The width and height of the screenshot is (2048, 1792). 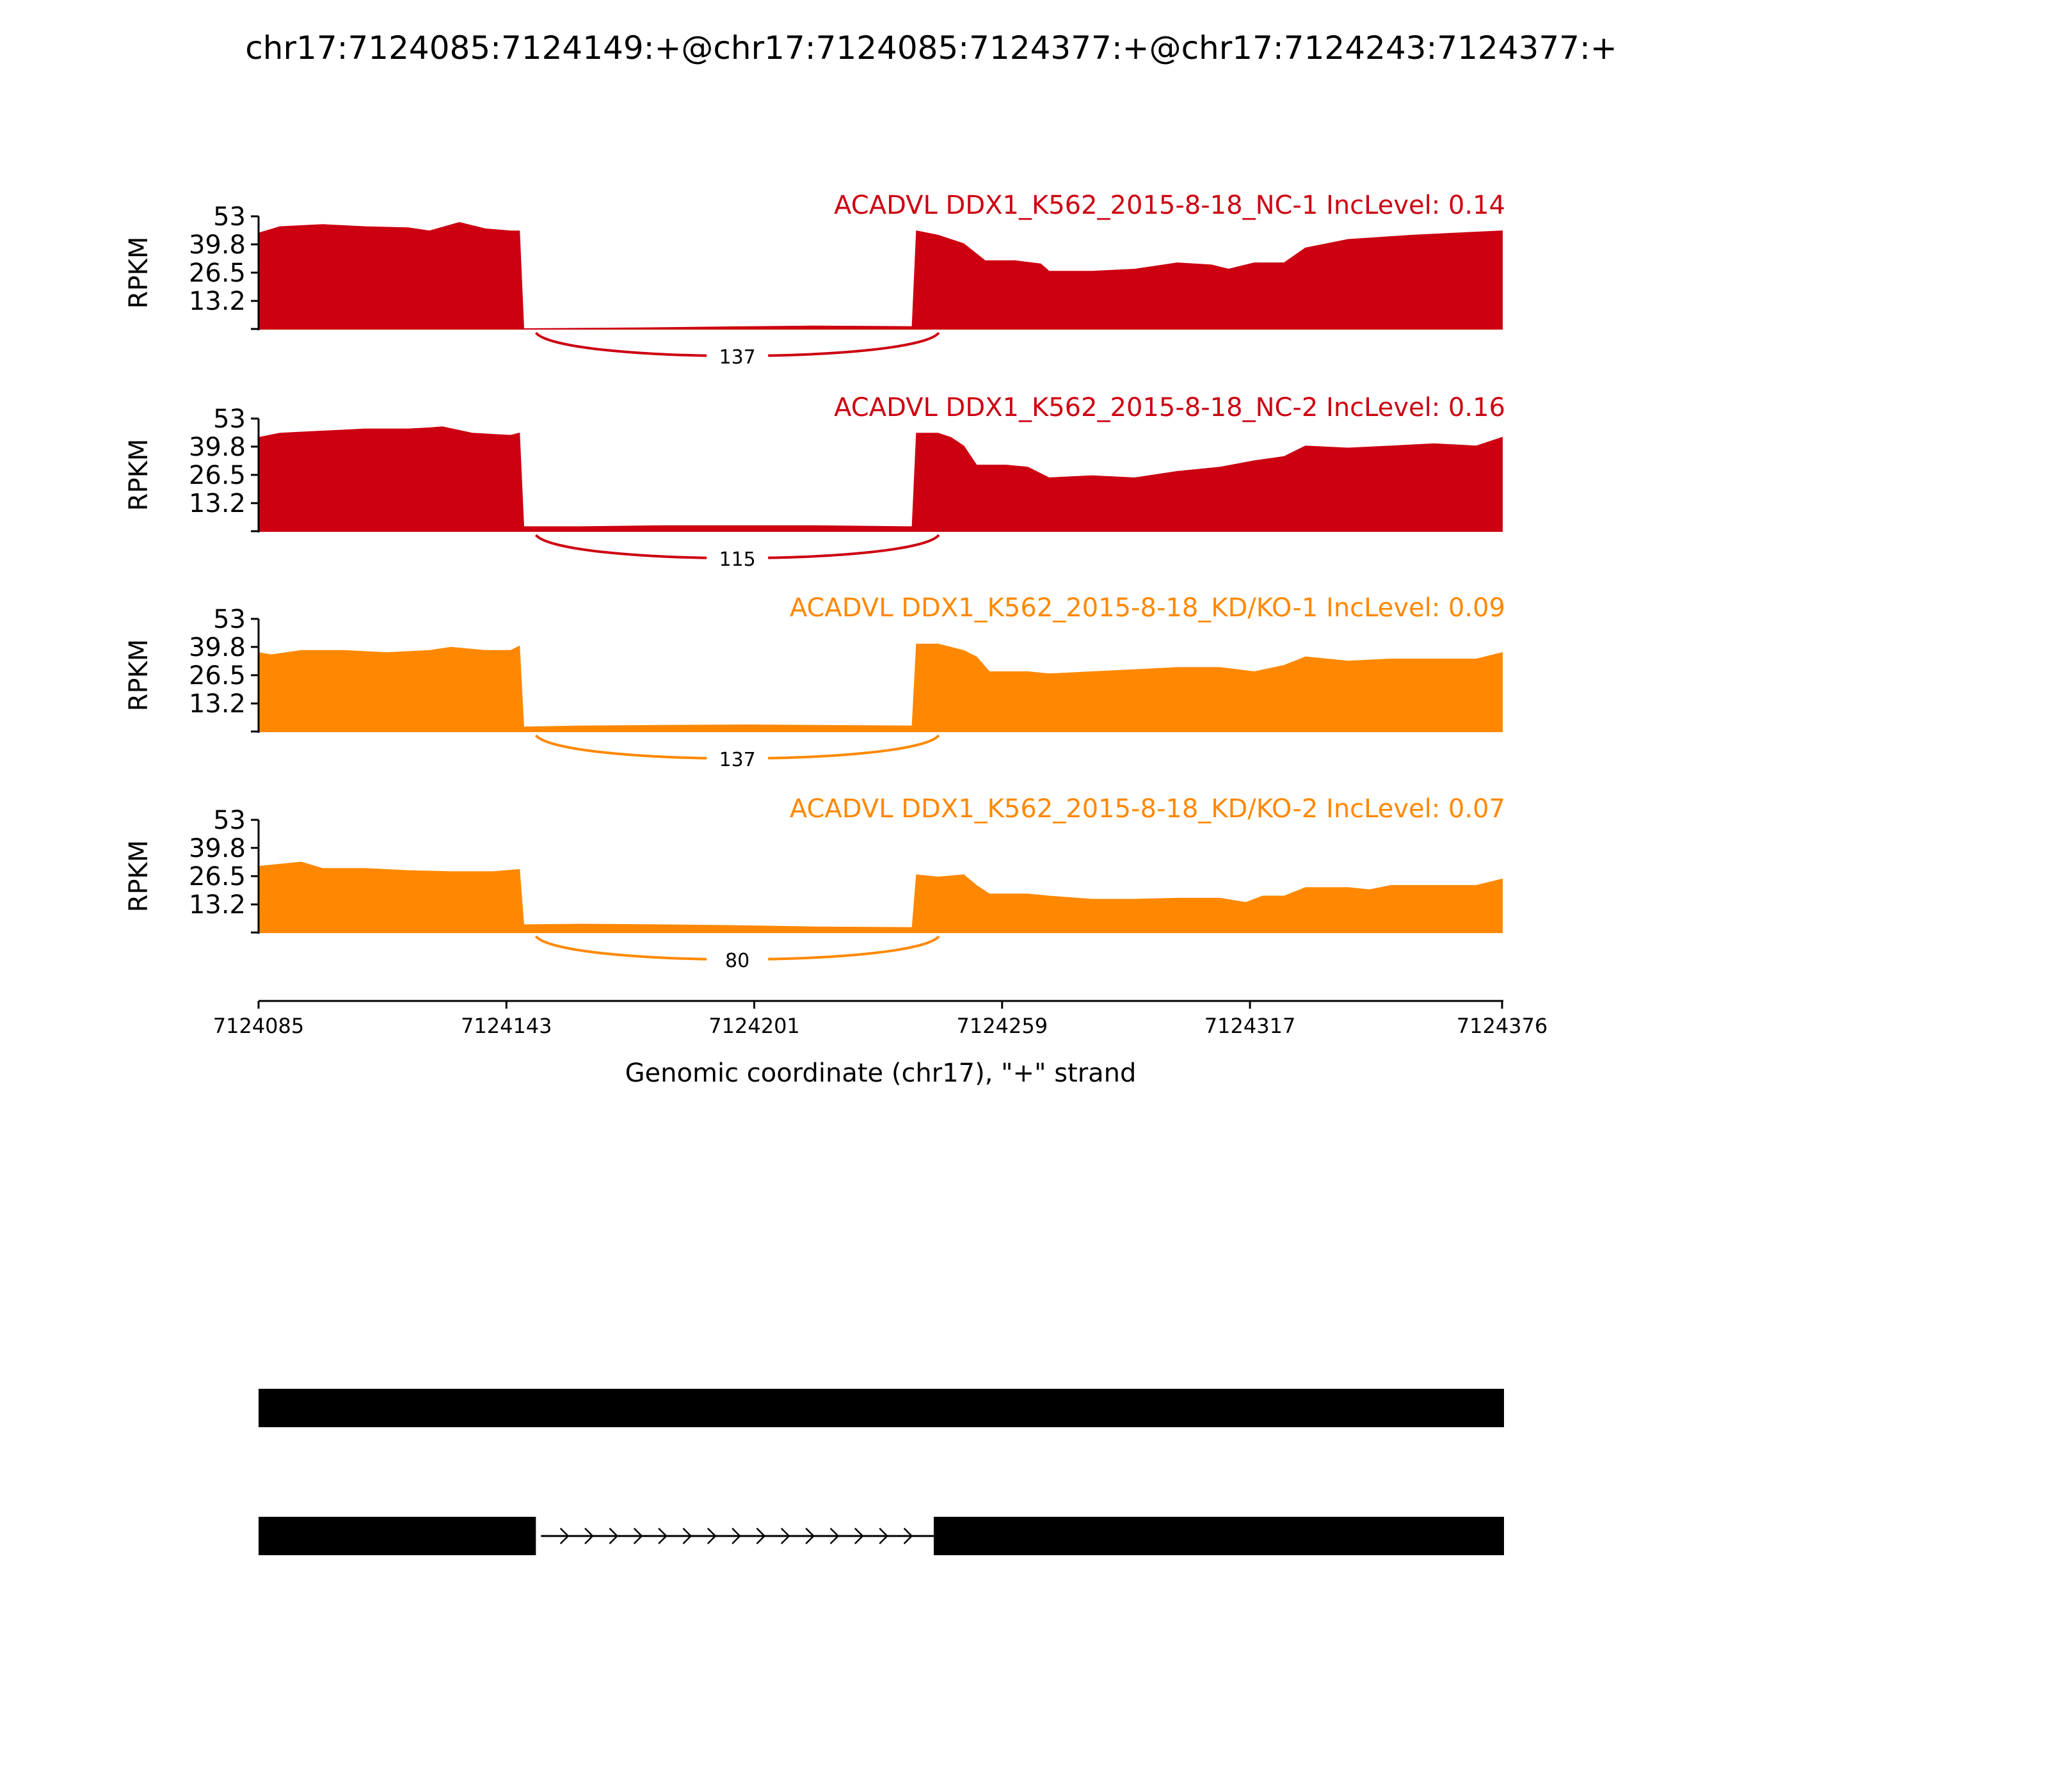 I want to click on x-tick-label: 7124201, so click(x=754, y=1026).